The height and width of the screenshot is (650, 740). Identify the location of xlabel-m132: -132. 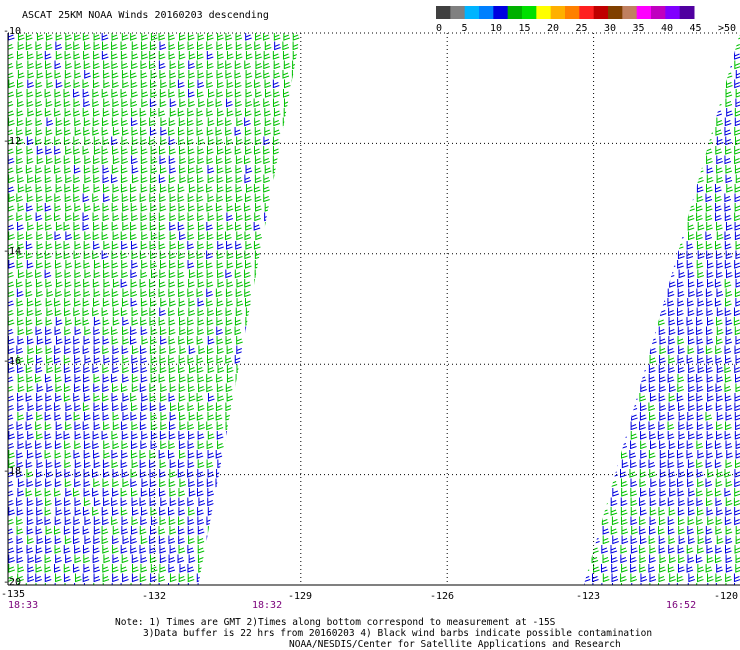
(154, 596).